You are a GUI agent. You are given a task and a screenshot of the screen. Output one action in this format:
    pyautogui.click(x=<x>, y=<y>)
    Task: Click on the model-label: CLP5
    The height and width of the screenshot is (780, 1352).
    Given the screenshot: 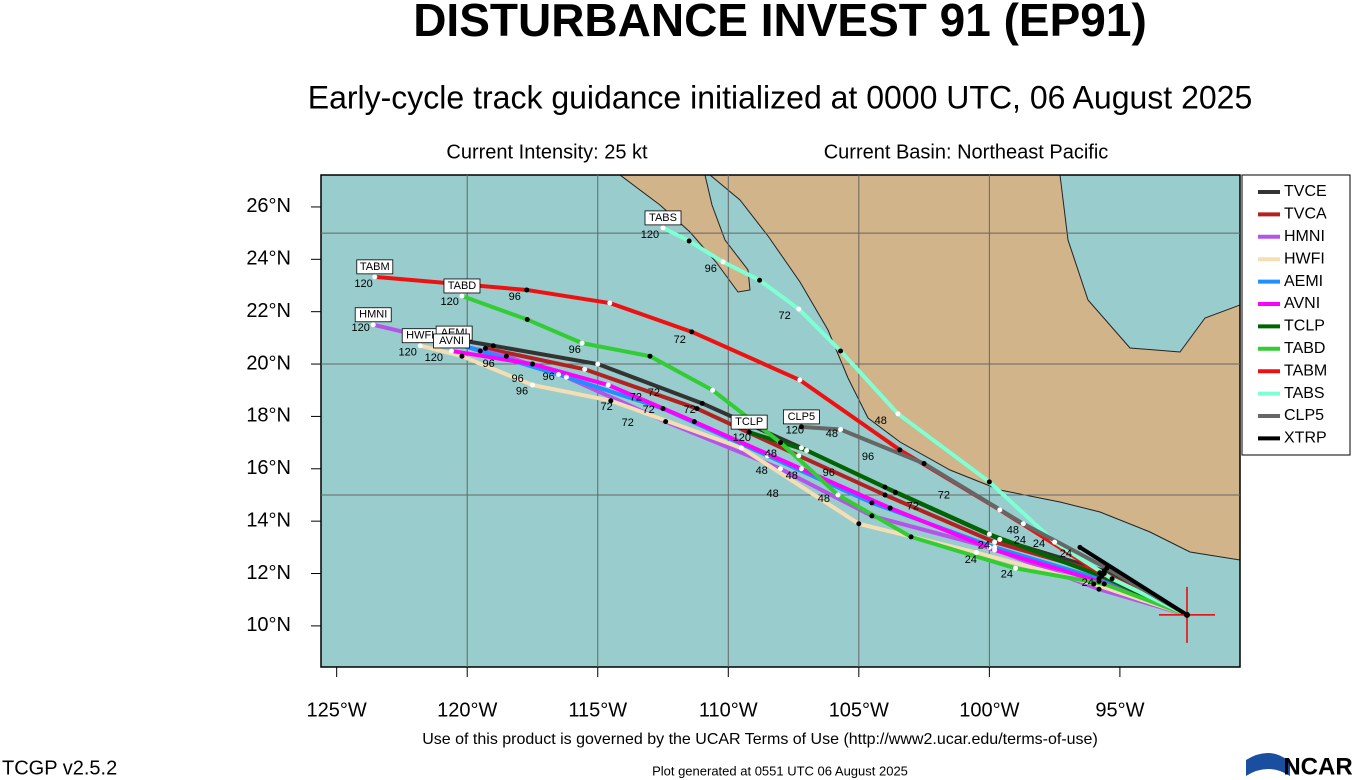 What is the action you would take?
    pyautogui.click(x=802, y=417)
    